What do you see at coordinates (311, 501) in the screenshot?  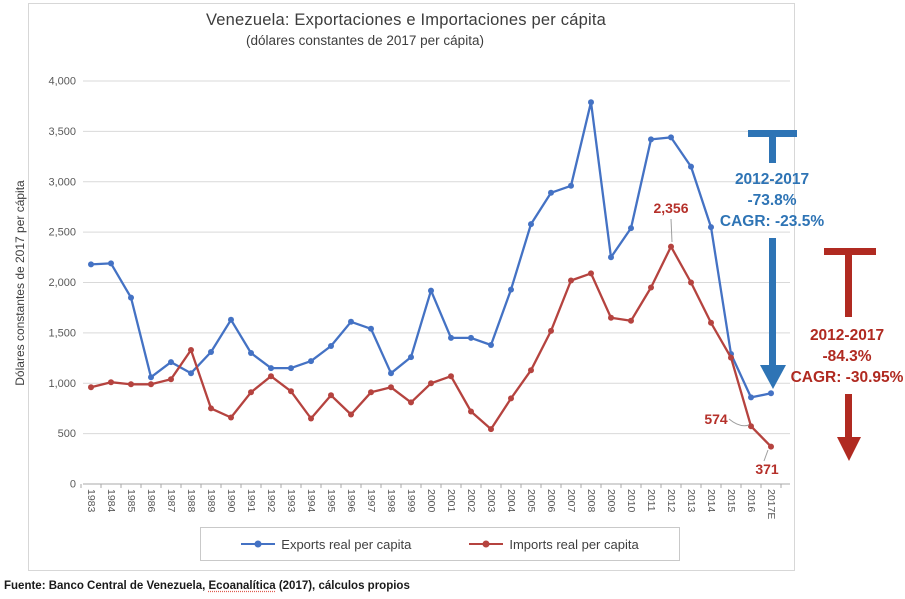 I see `svg-text: 1994` at bounding box center [311, 501].